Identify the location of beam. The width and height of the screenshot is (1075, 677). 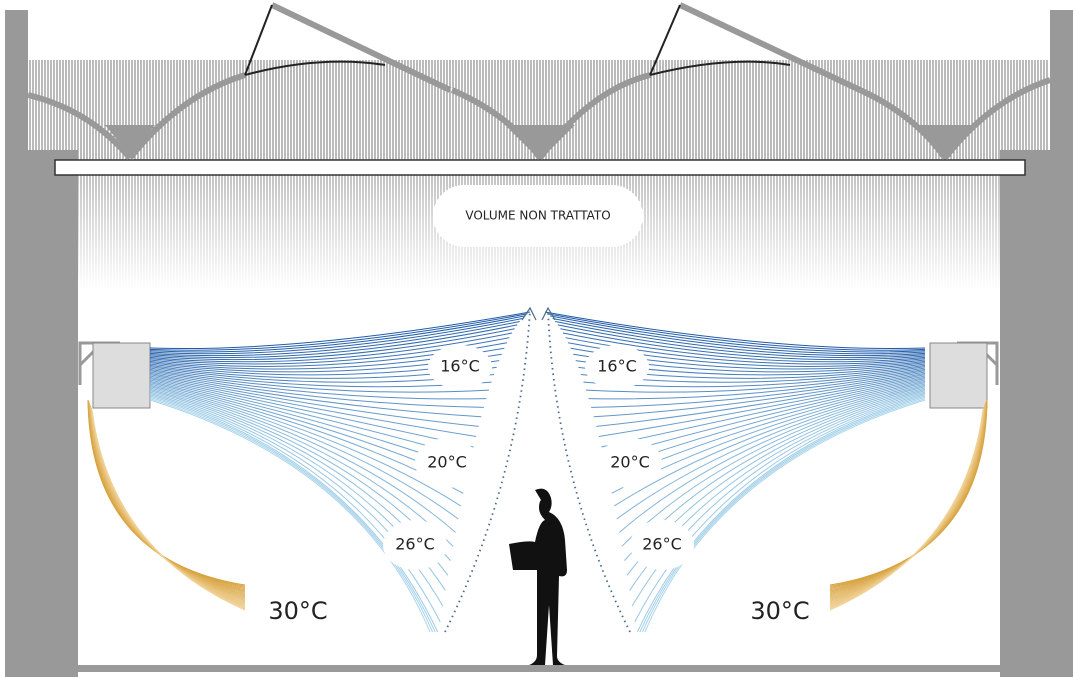
(540, 167).